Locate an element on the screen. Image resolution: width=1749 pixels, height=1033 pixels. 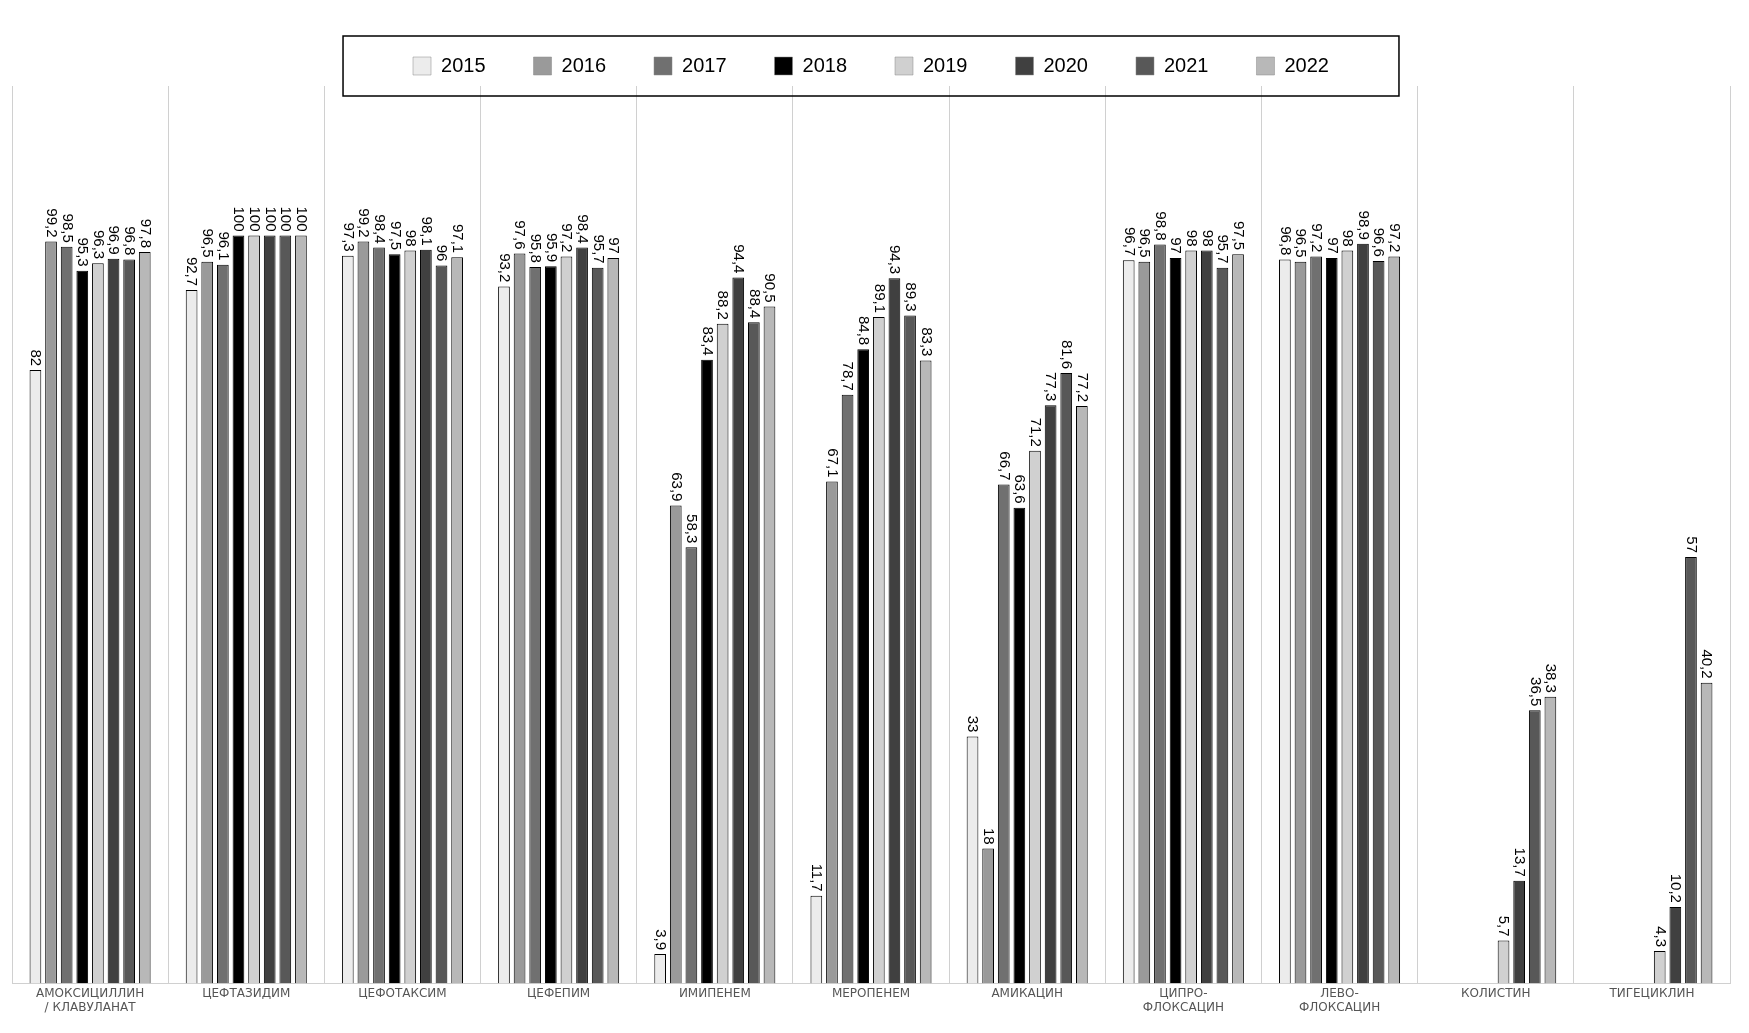
data-label: 96,7 is located at coordinates (1130, 242).